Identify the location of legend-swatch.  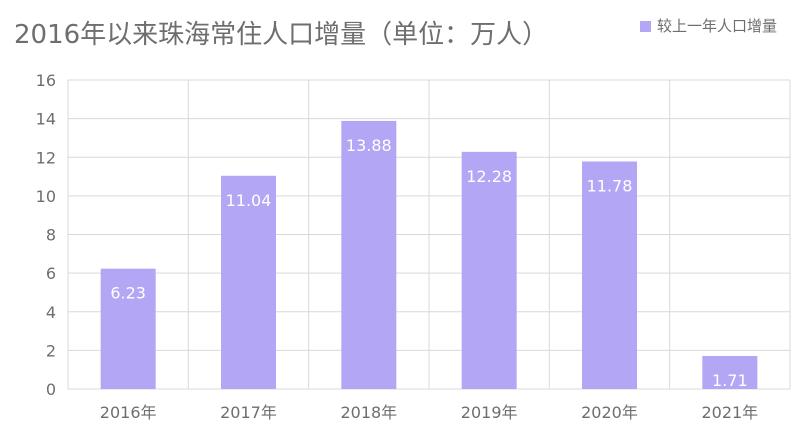
(645, 26).